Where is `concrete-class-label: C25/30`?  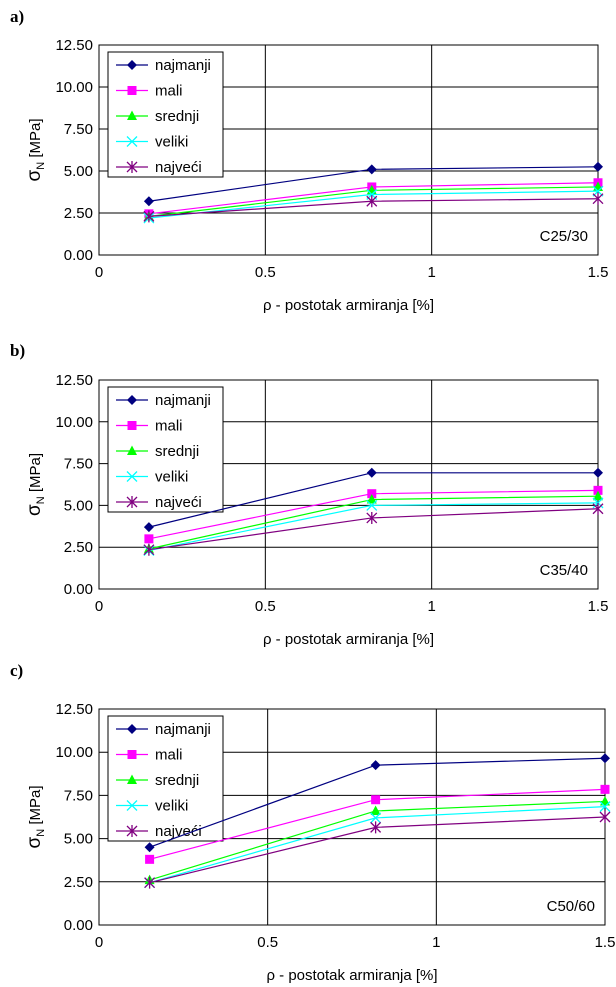
concrete-class-label: C25/30 is located at coordinates (564, 236).